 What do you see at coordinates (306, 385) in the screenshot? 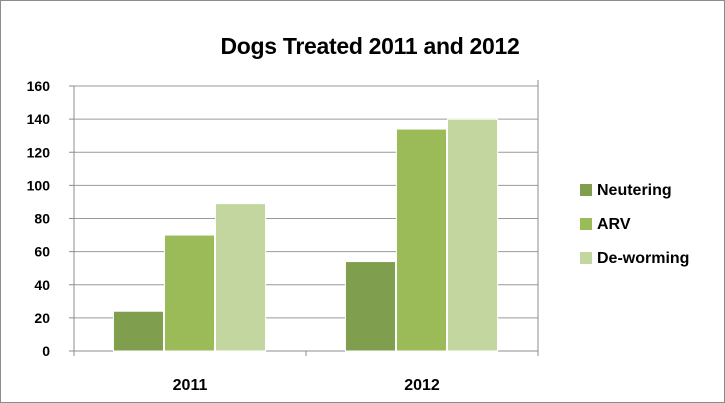
I see `x-axis-category-labels: 2011 2012` at bounding box center [306, 385].